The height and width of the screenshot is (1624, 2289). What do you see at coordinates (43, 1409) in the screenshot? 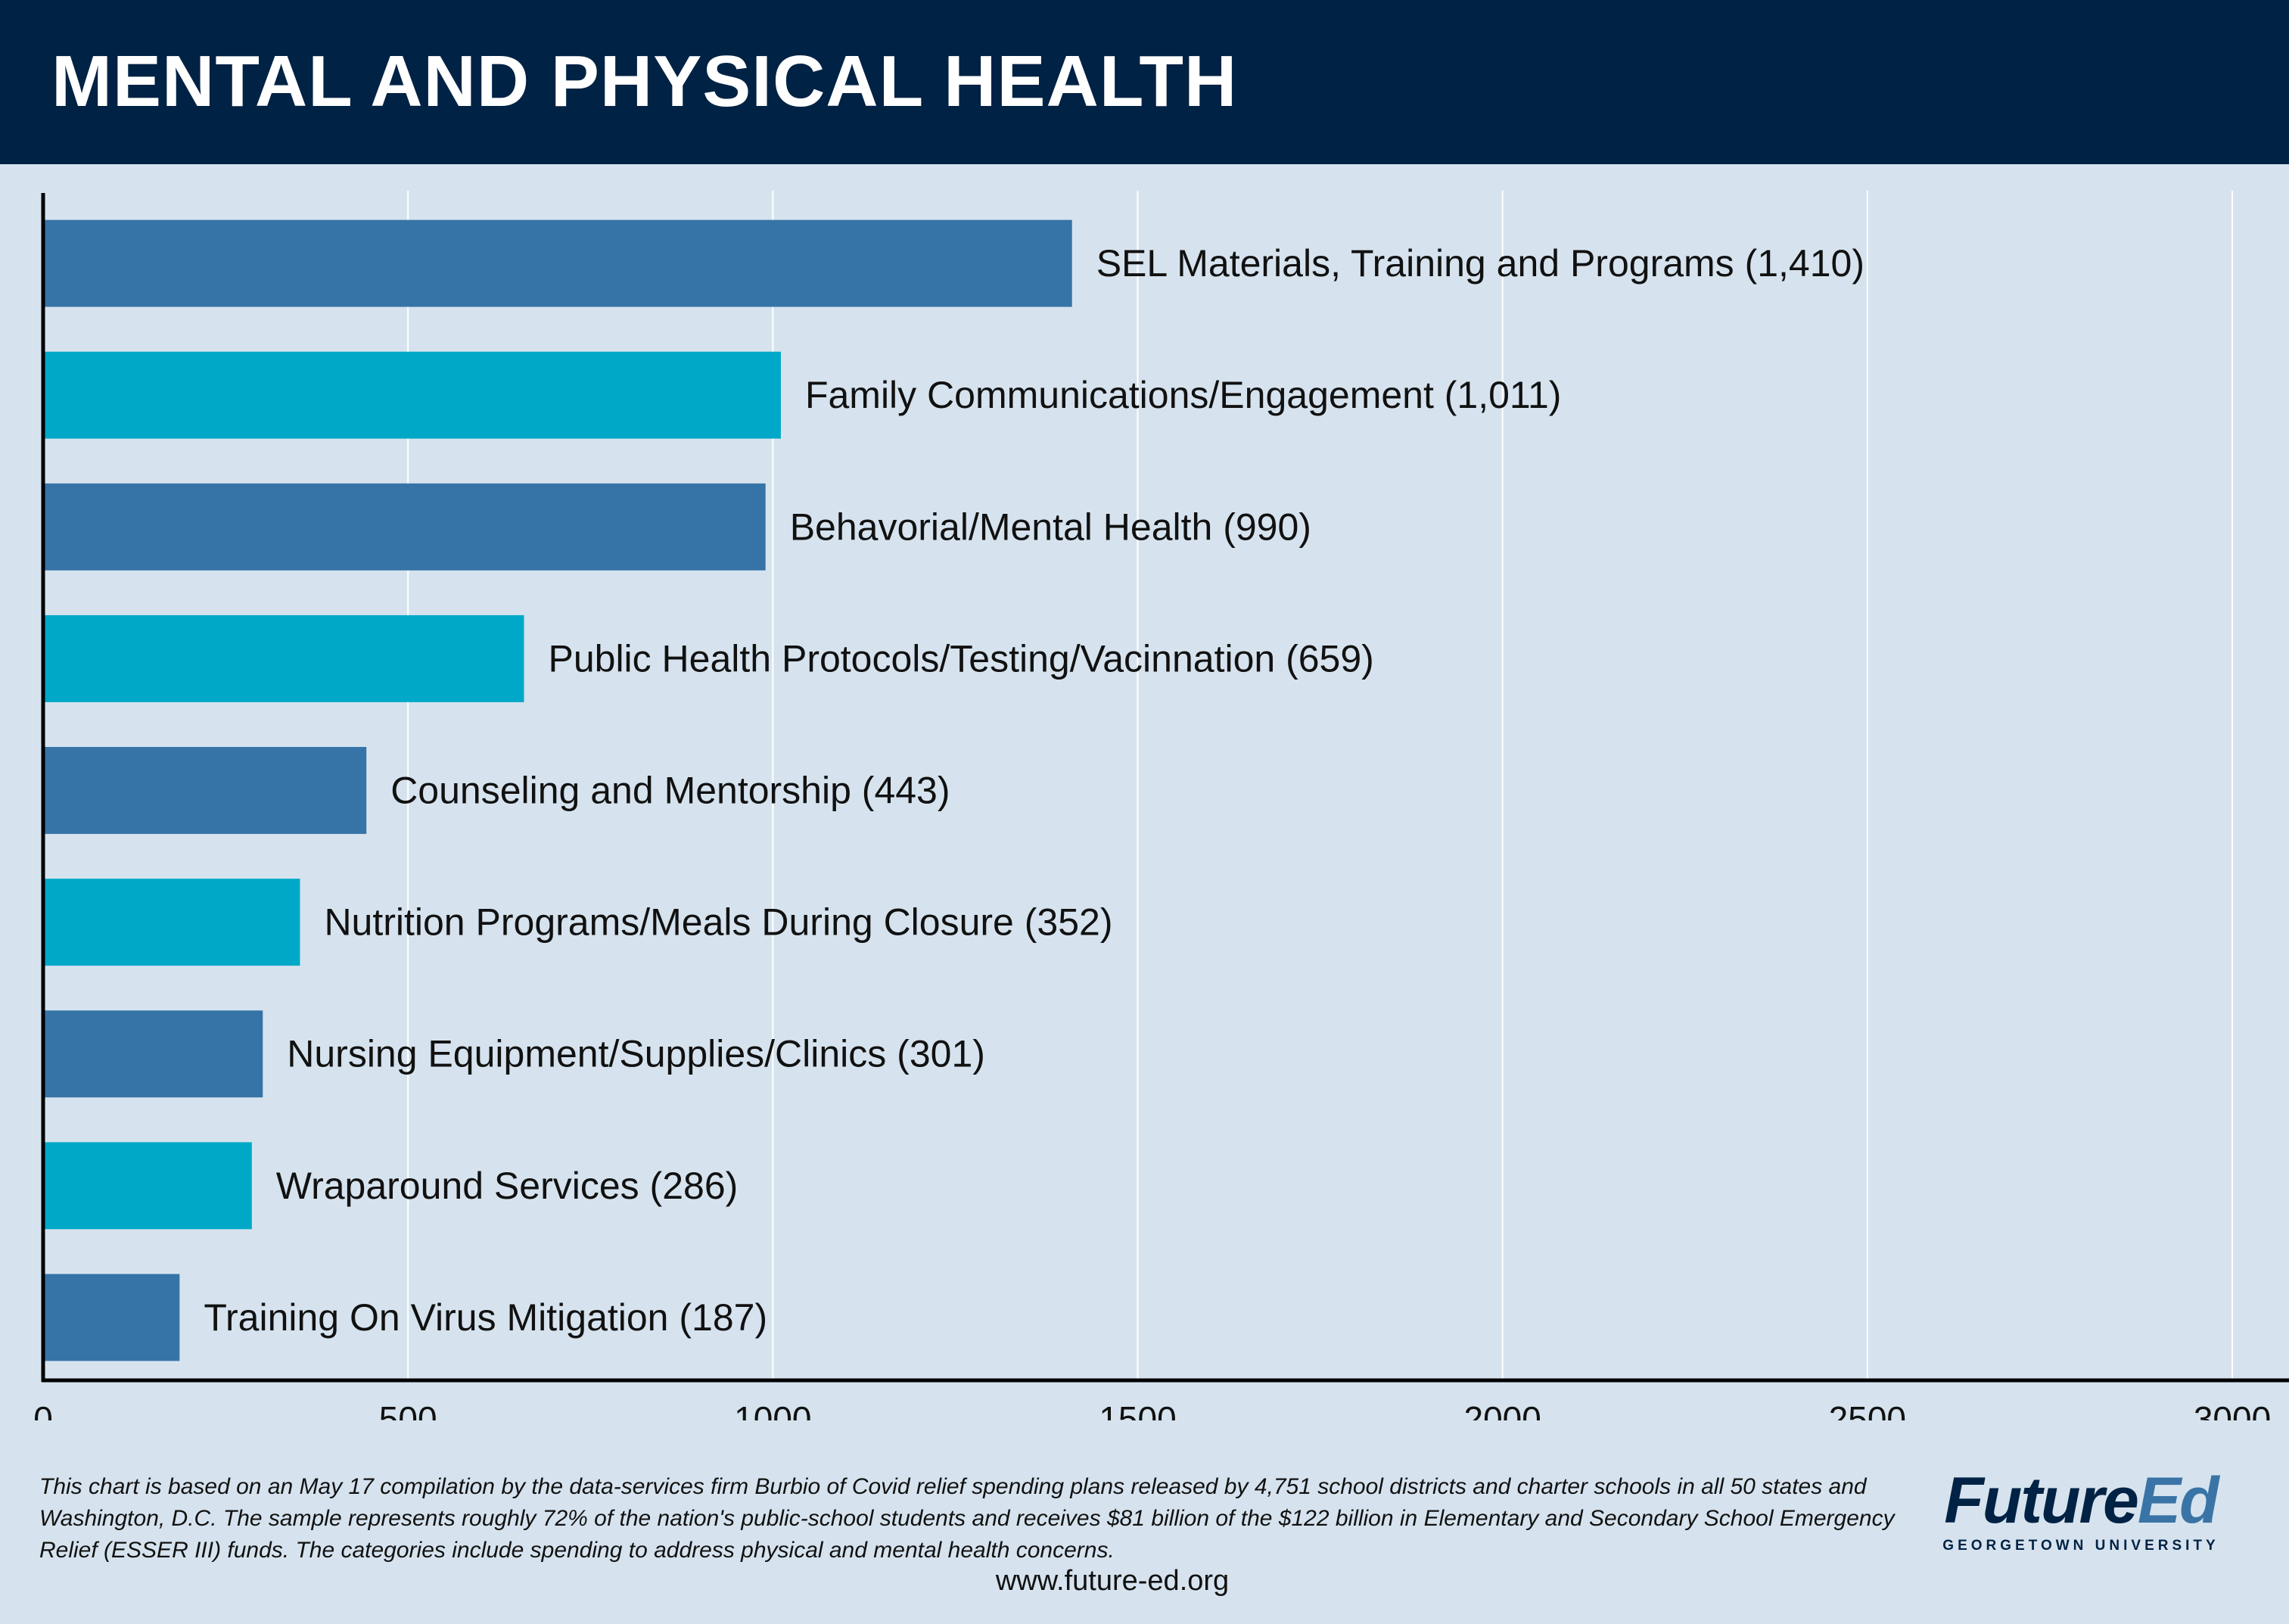
I see `x-tick-label: 0` at bounding box center [43, 1409].